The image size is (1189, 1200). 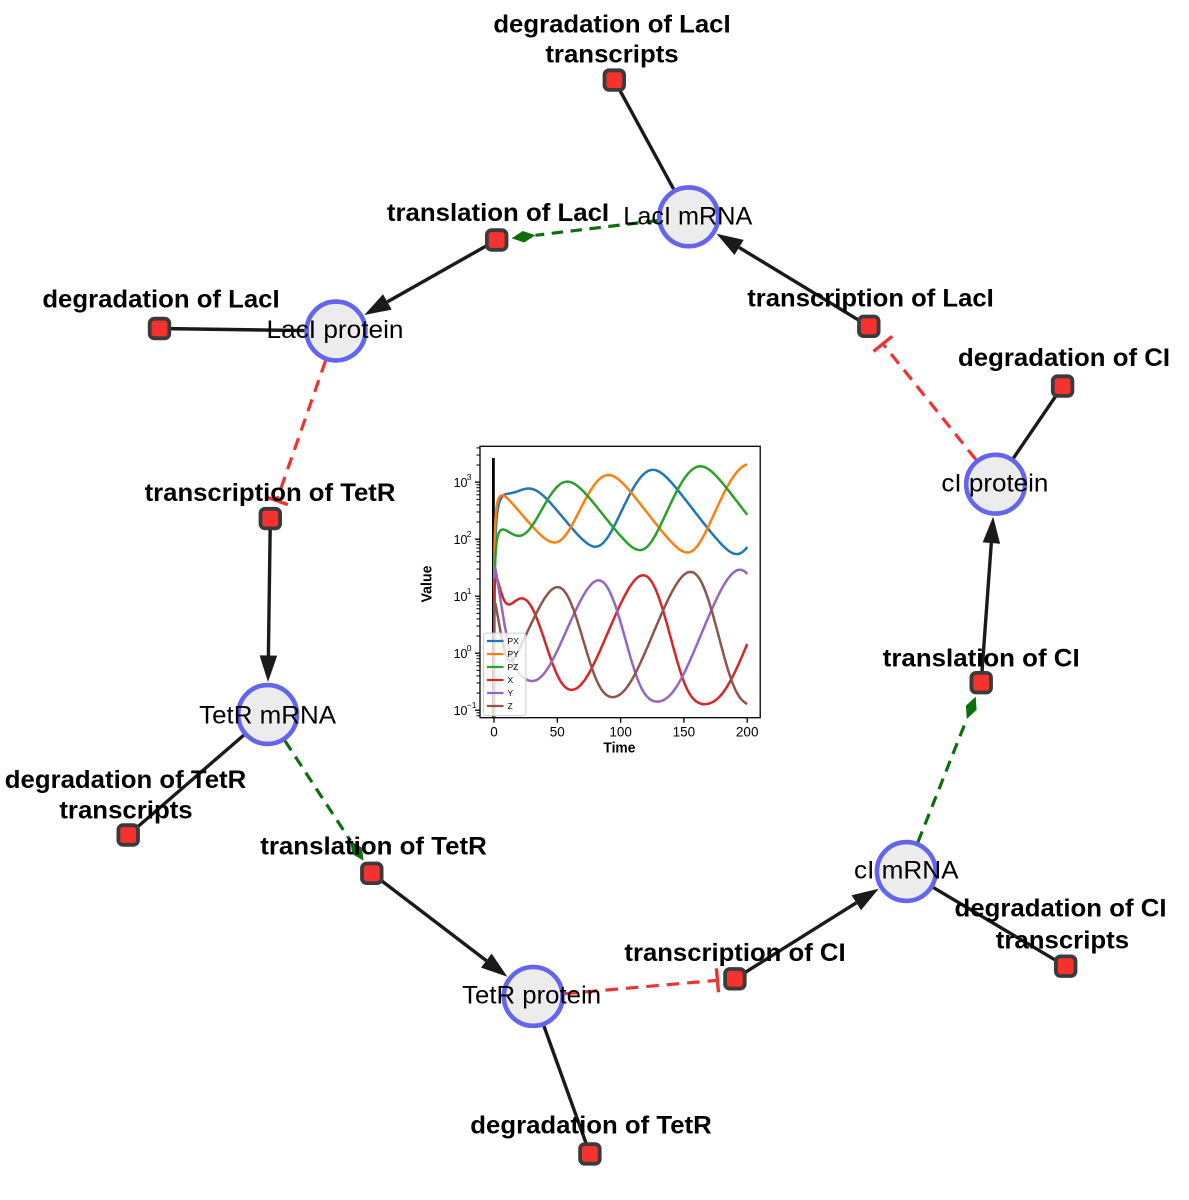 What do you see at coordinates (511, 693) in the screenshot?
I see `svg-text: Y` at bounding box center [511, 693].